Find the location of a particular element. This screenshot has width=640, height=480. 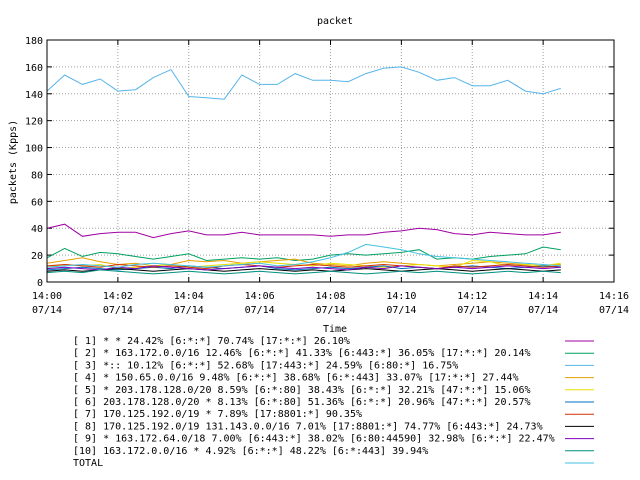

x-axis-label: Time is located at coordinates (335, 329).